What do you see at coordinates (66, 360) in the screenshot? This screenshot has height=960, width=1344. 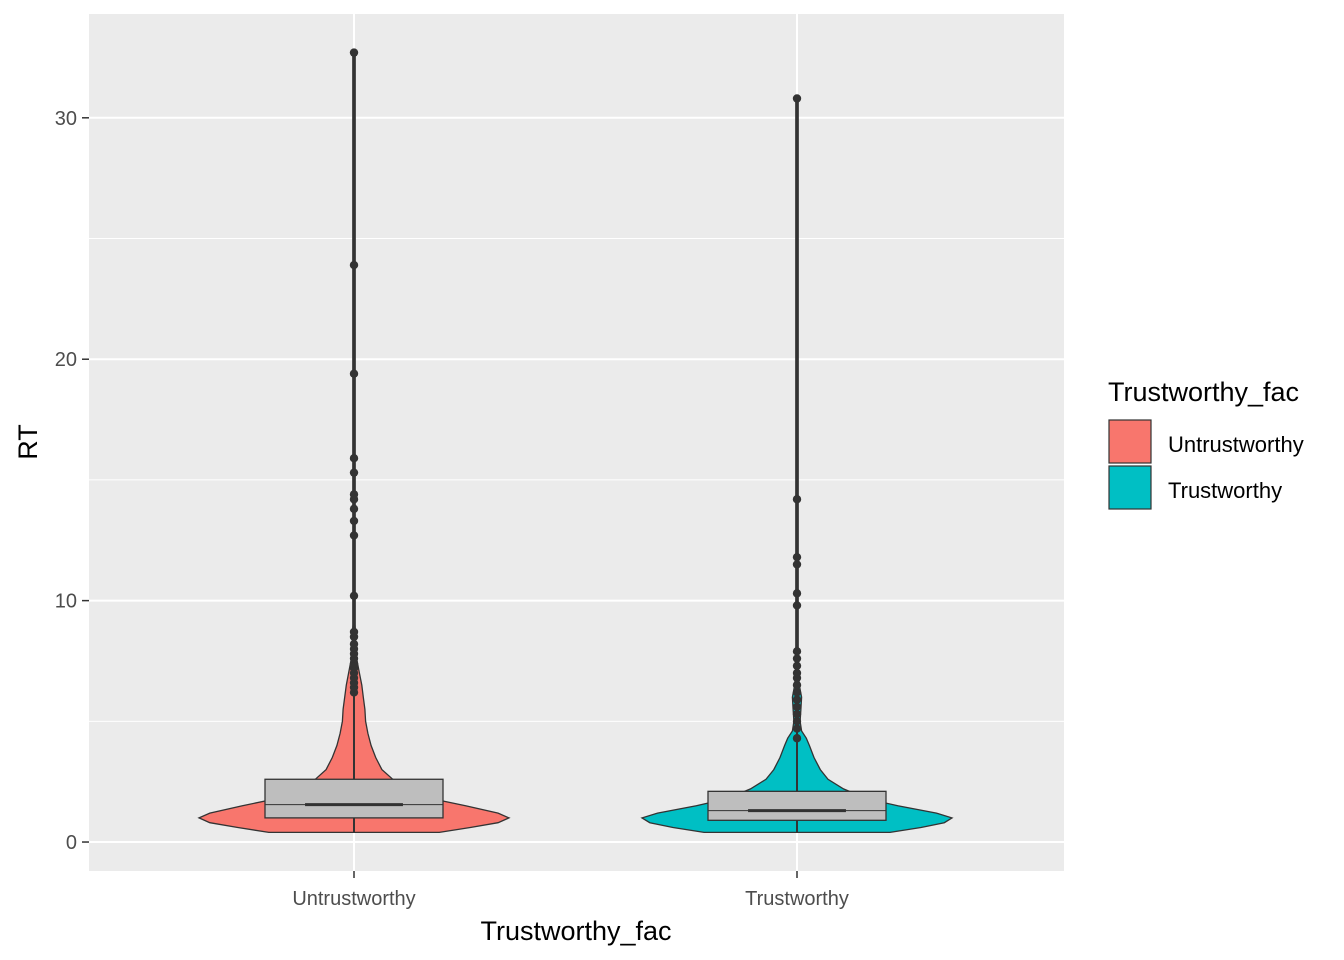 I see `y-tick-label: 20` at bounding box center [66, 360].